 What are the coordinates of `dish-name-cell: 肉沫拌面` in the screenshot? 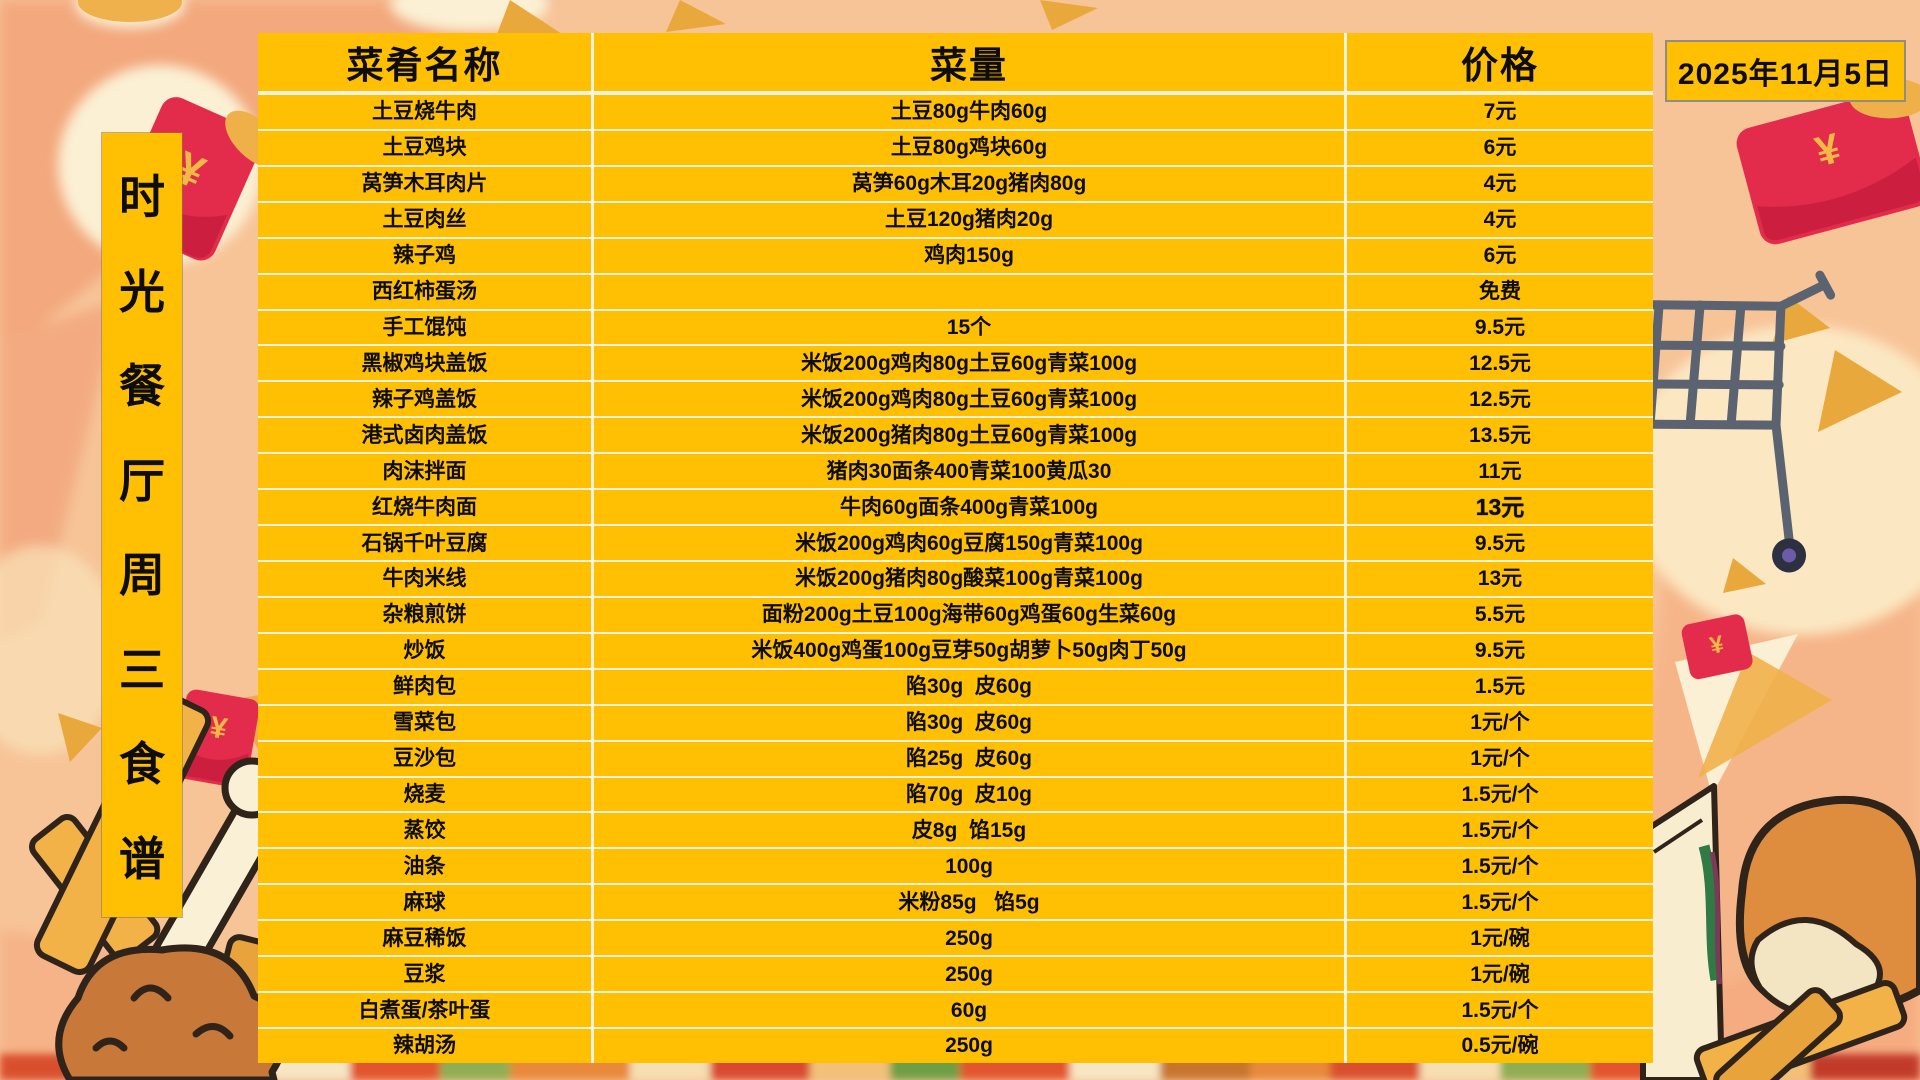 It's located at (426, 471).